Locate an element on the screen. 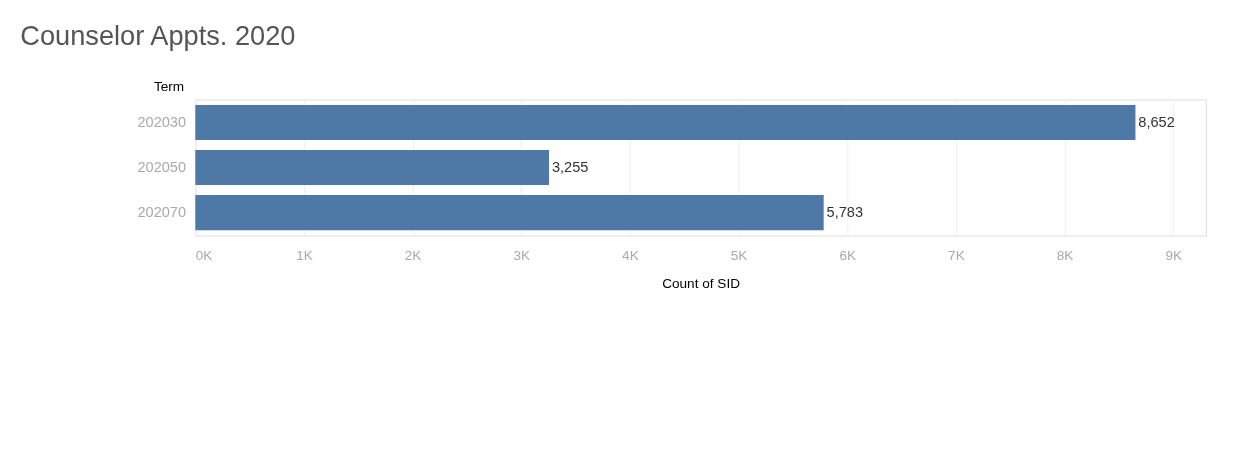 The image size is (1235, 465). x-tick-label: 5K is located at coordinates (739, 256).